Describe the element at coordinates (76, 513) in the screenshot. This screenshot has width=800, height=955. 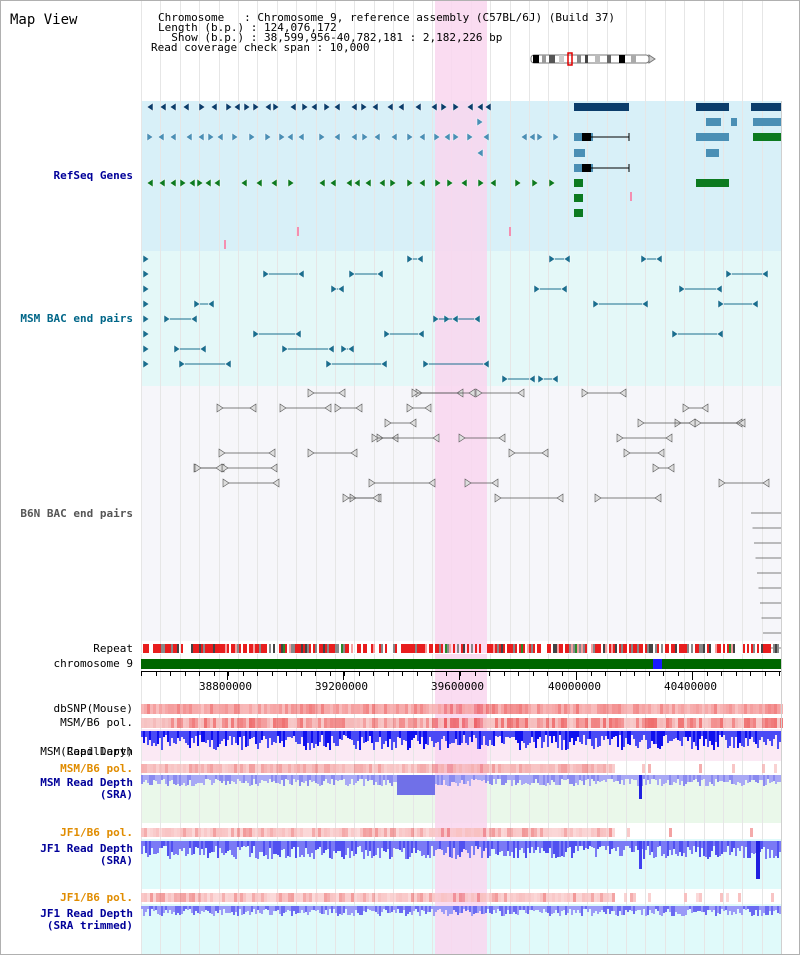
I see `b6n-bac-label: B6N BAC end pairs` at that location.